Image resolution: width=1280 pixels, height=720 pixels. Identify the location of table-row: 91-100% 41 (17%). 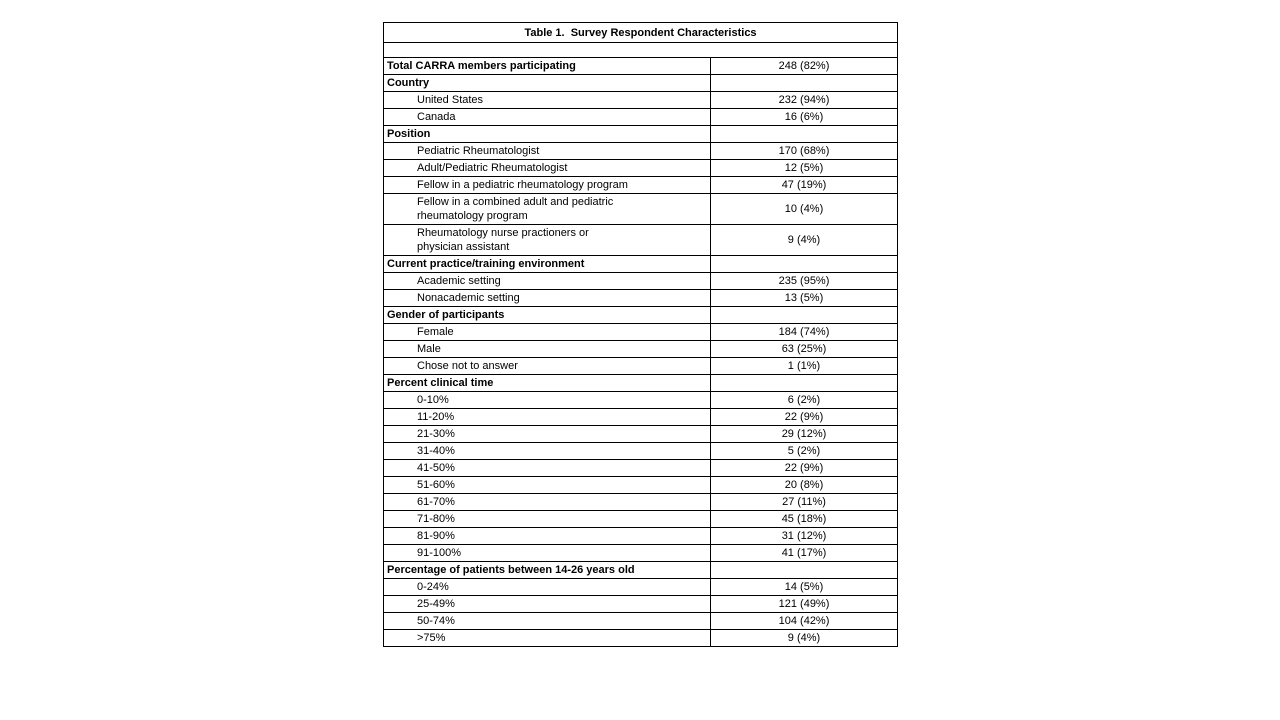
(641, 553).